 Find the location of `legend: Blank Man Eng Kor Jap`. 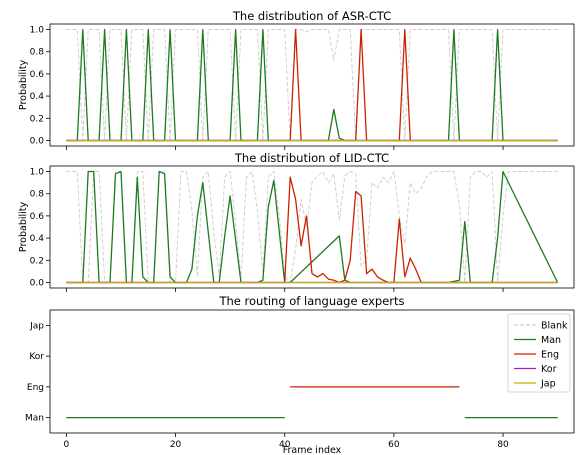

legend: Blank Man Eng Kor Jap is located at coordinates (539, 353).